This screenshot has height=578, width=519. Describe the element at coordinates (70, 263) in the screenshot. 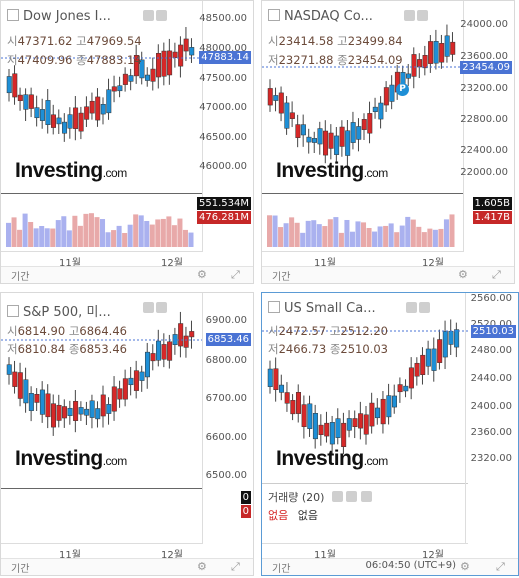

I see `x-tick: 11월` at that location.